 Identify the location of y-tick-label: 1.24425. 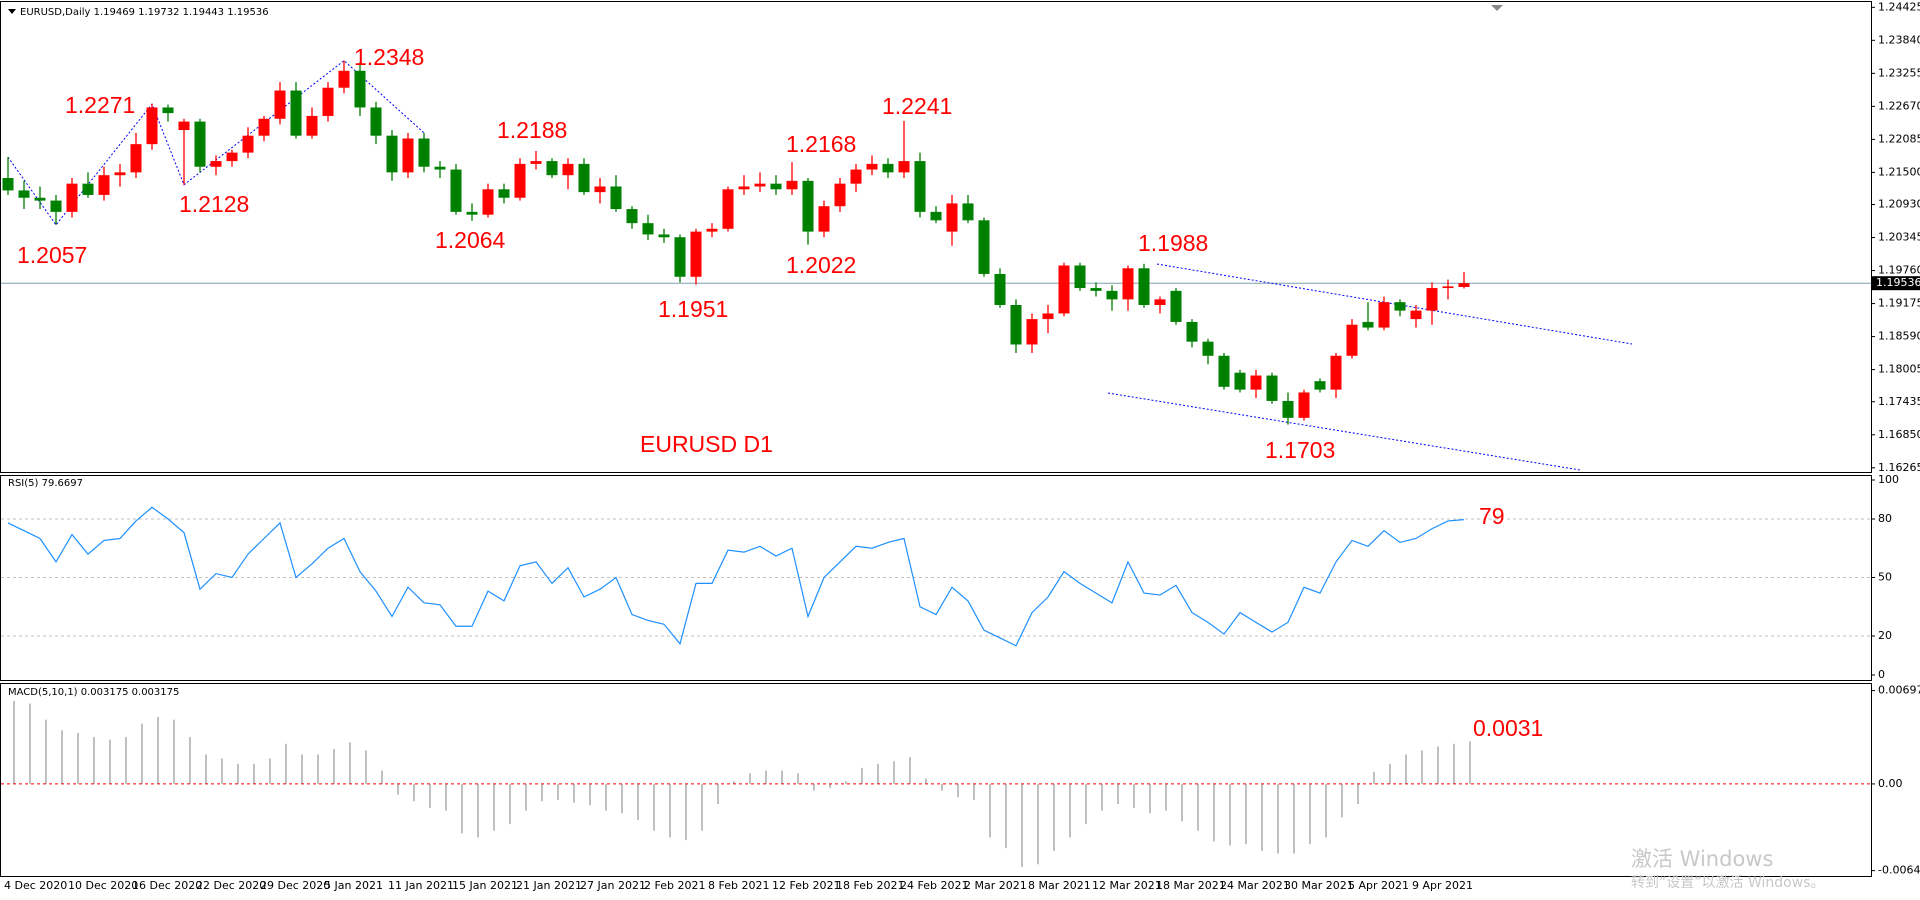
(1899, 6).